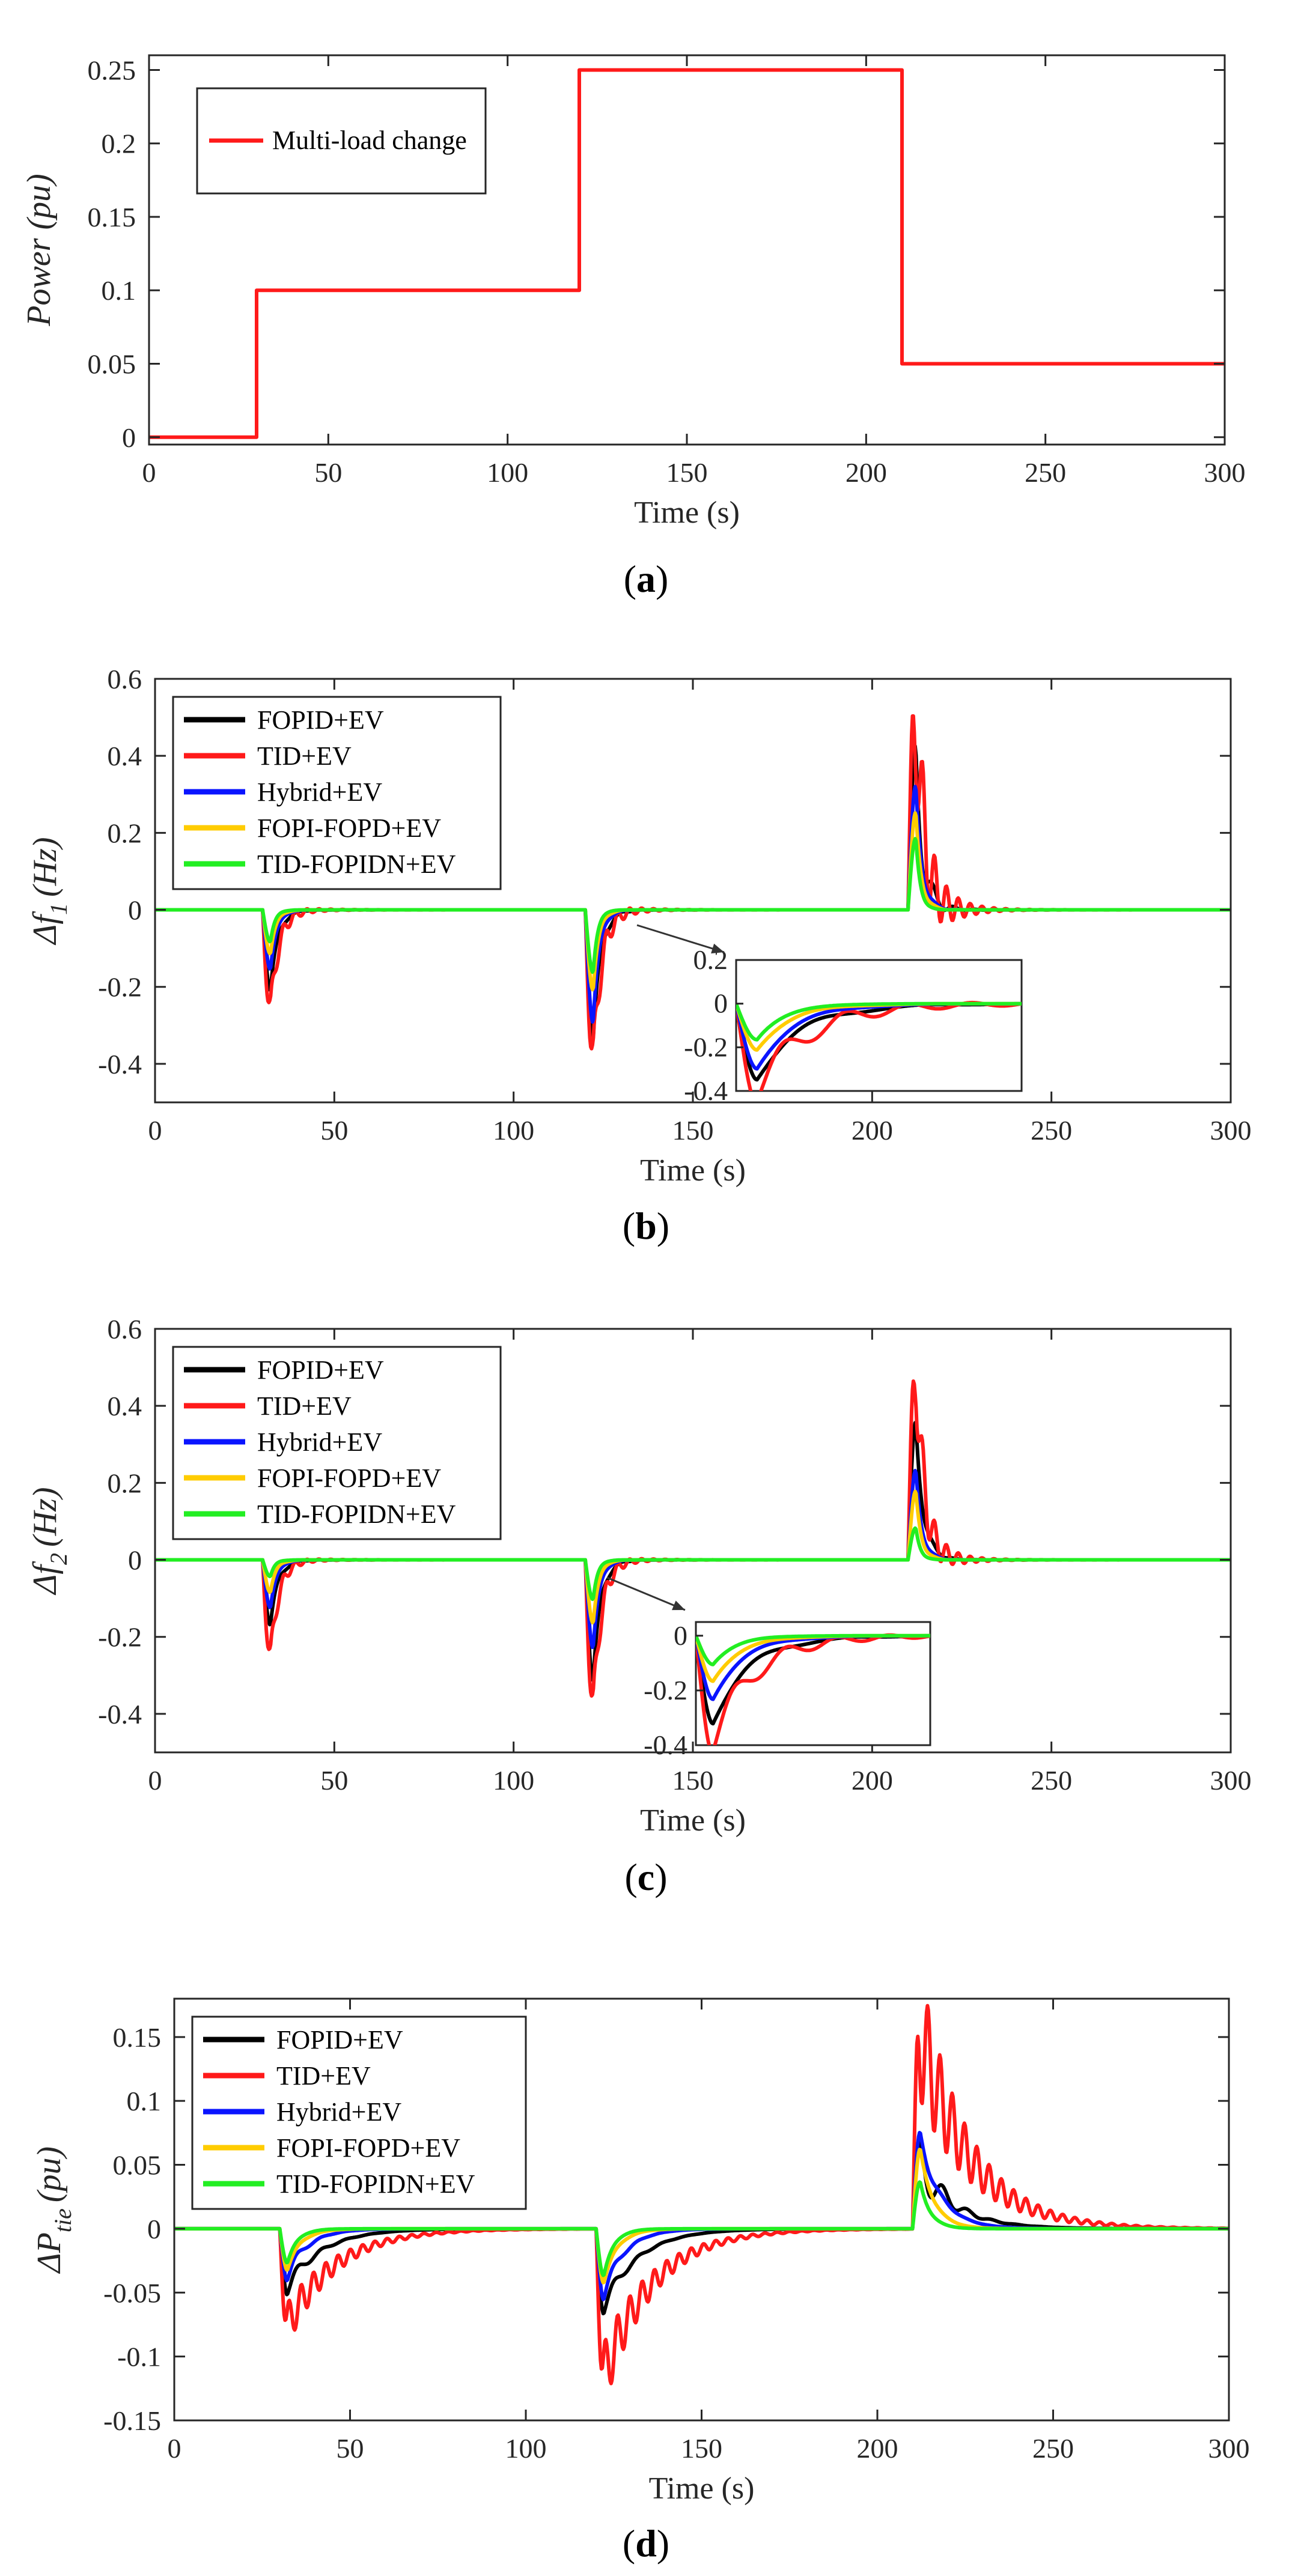 This screenshot has height=2576, width=1292. I want to click on panel-label: (a), so click(646, 578).